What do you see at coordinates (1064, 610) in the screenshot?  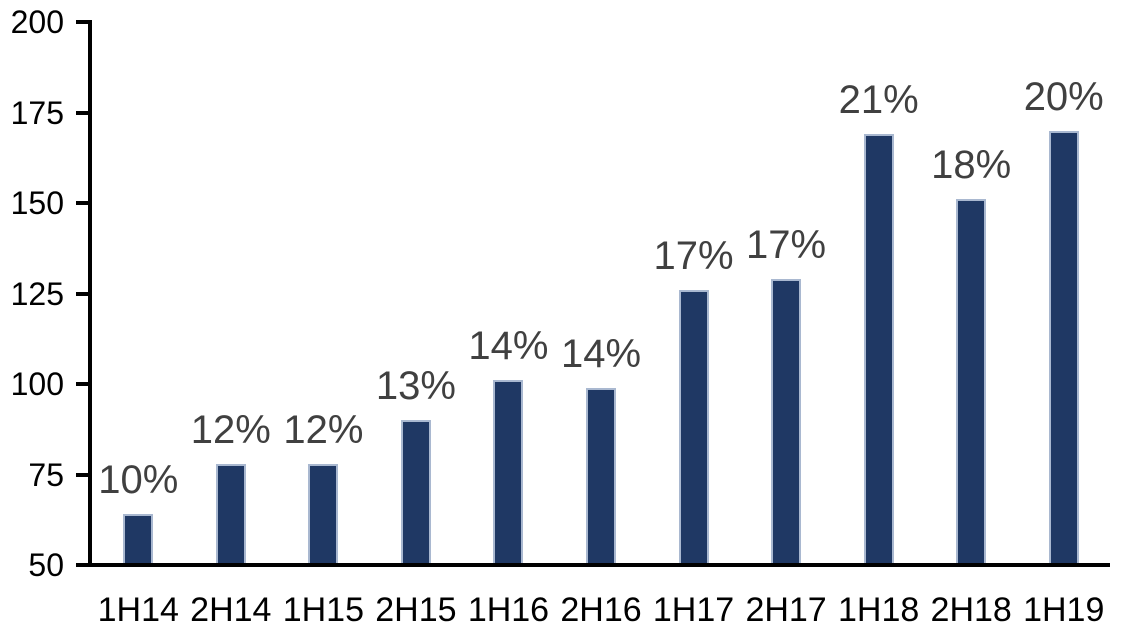 I see `x-tick-label: 1H19` at bounding box center [1064, 610].